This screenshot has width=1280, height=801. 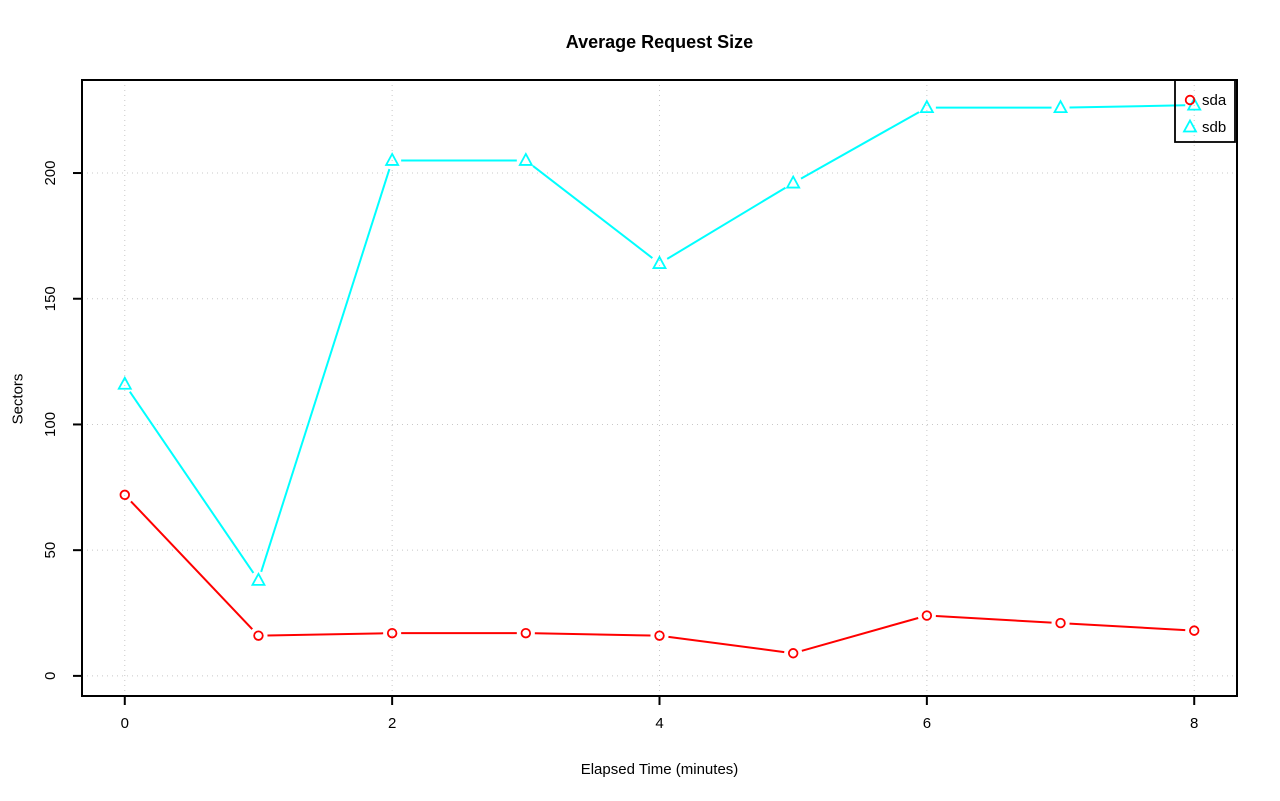 I want to click on x-tick-label: 2, so click(x=392, y=723).